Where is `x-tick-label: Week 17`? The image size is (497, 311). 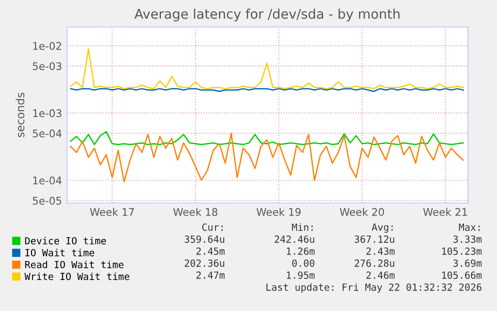
x-tick-label: Week 17 is located at coordinates (112, 212).